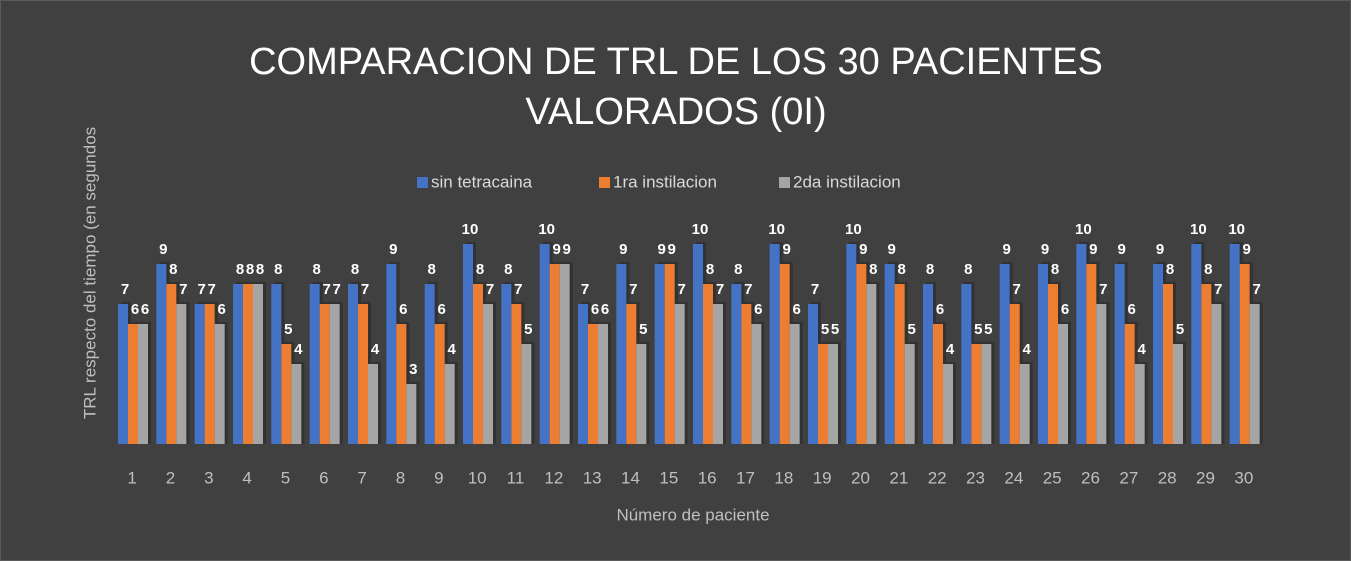 The width and height of the screenshot is (1351, 561). Describe the element at coordinates (285, 477) in the screenshot. I see `x-tick-label: 5` at that location.